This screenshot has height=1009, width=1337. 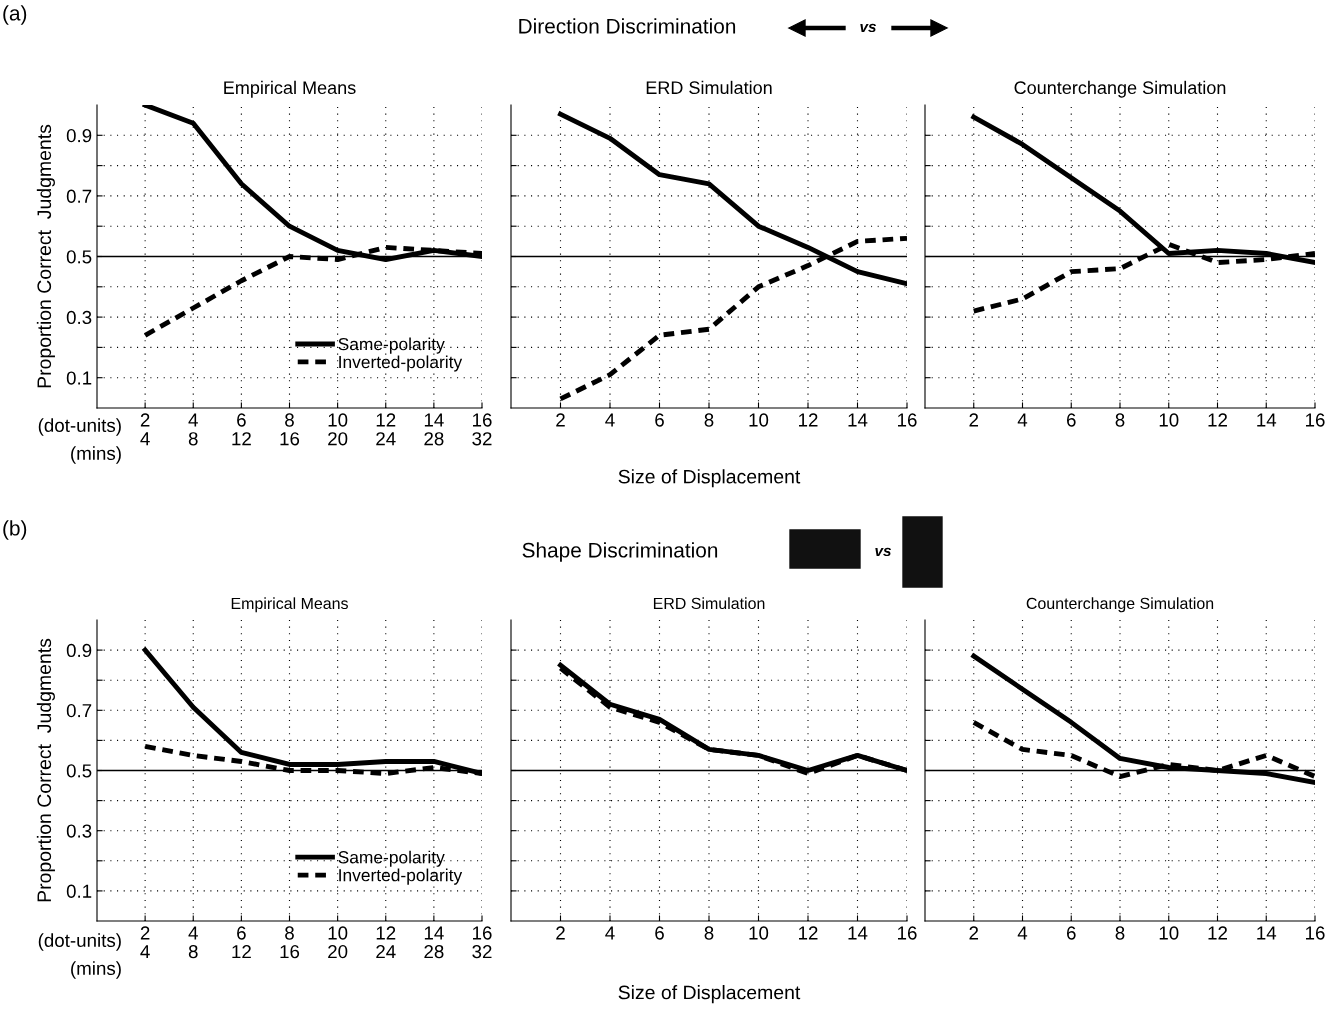 What do you see at coordinates (620, 552) in the screenshot?
I see `text: Shape Discrimination` at bounding box center [620, 552].